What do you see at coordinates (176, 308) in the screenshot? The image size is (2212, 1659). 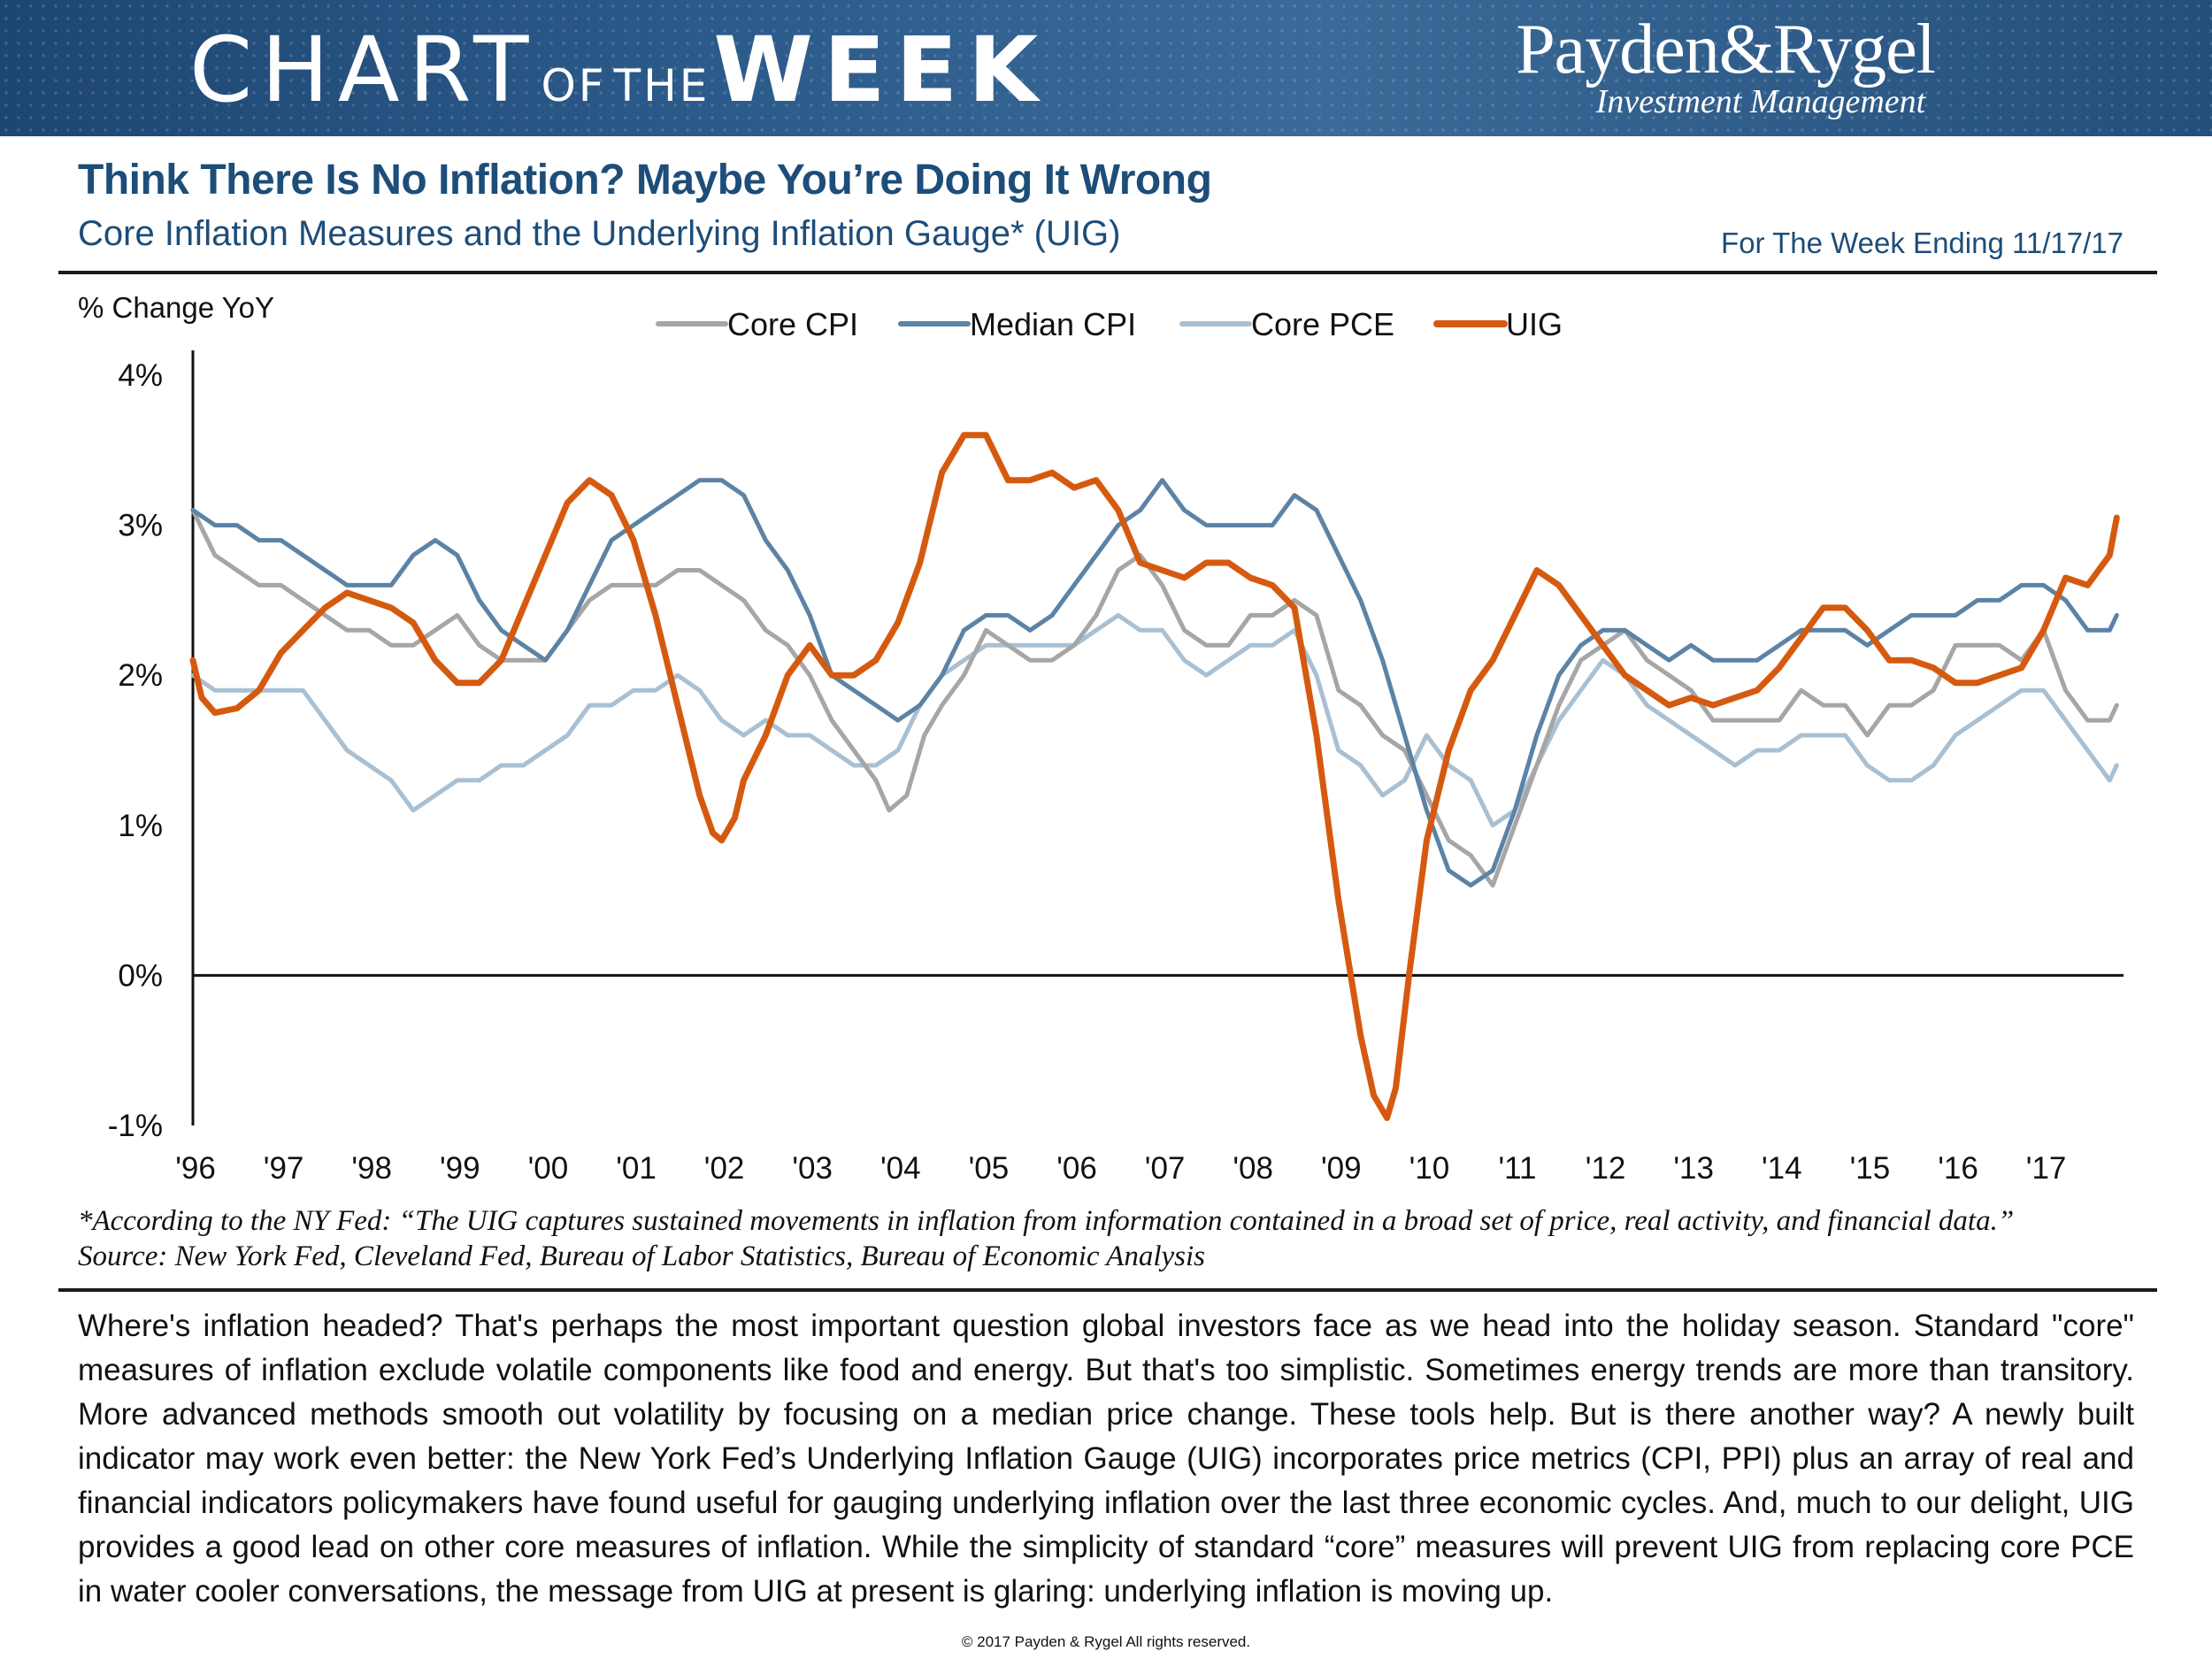 I see `y-axis-label: % Change YoY` at bounding box center [176, 308].